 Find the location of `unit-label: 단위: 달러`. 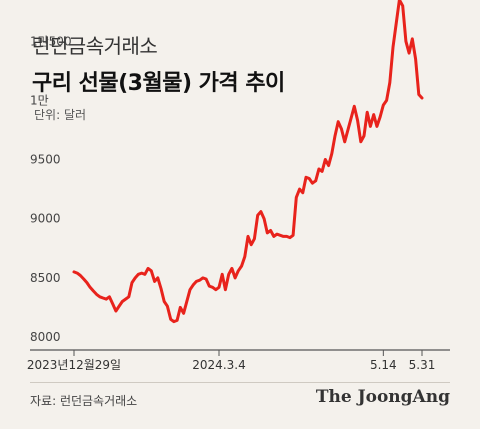

unit-label: 단위: 달러 is located at coordinates (60, 115).